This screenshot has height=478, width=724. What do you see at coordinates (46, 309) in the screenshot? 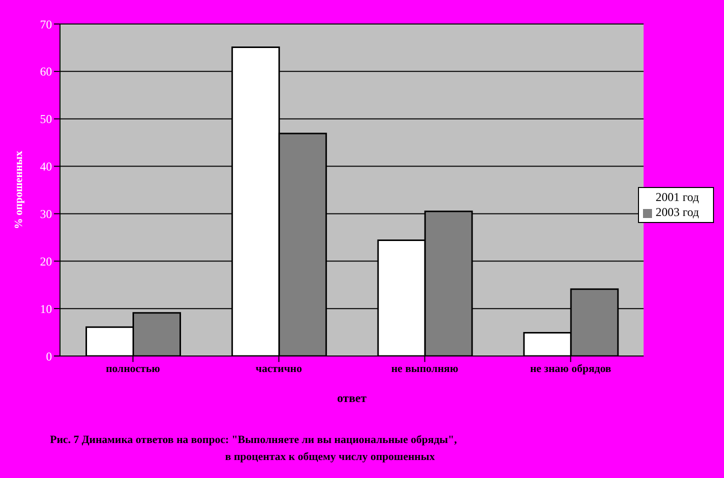
I see `y-tick-label: 10` at bounding box center [46, 309].